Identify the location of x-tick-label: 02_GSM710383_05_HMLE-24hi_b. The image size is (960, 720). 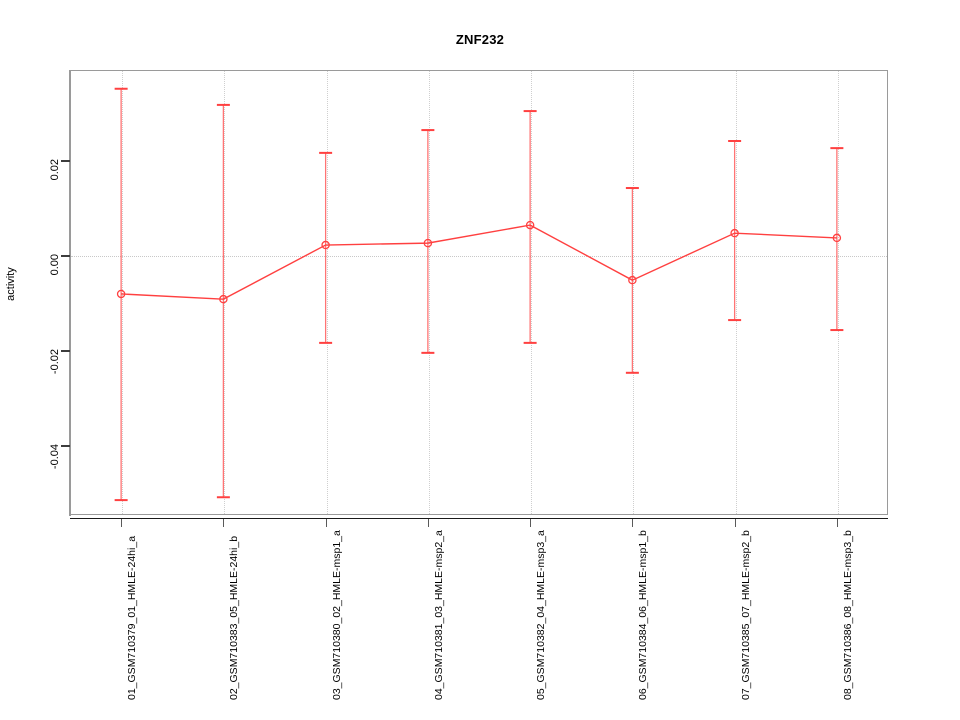
(234, 617).